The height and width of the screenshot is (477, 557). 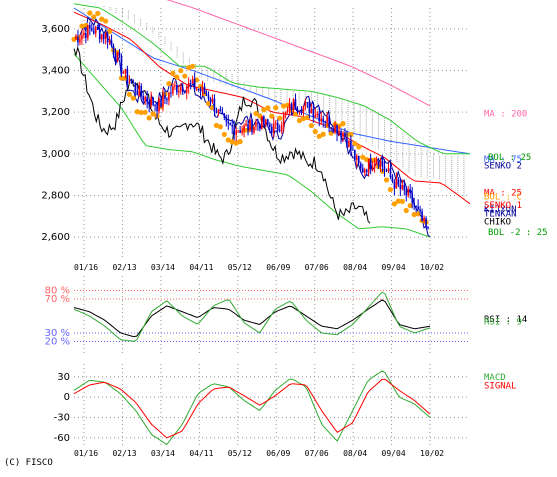 I want to click on label-ma200: MA : 200, so click(x=505, y=114).